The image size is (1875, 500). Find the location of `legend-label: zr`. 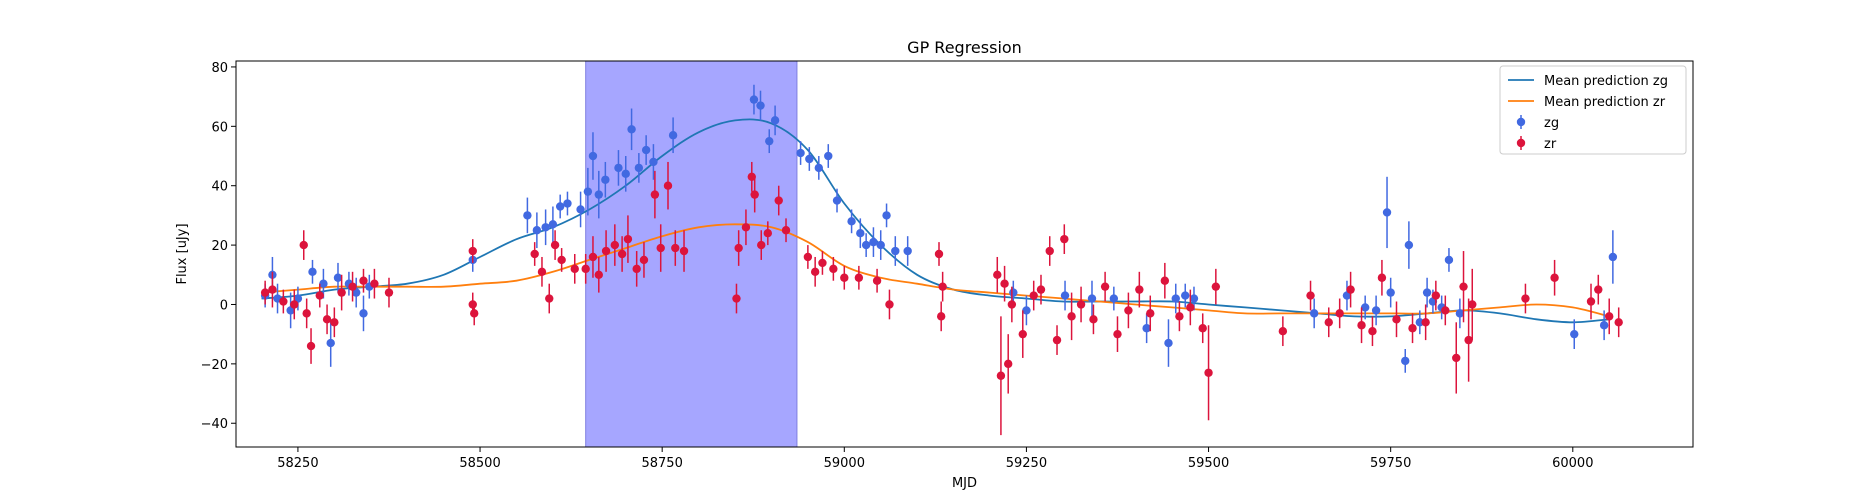

legend-label: zr is located at coordinates (1550, 144).